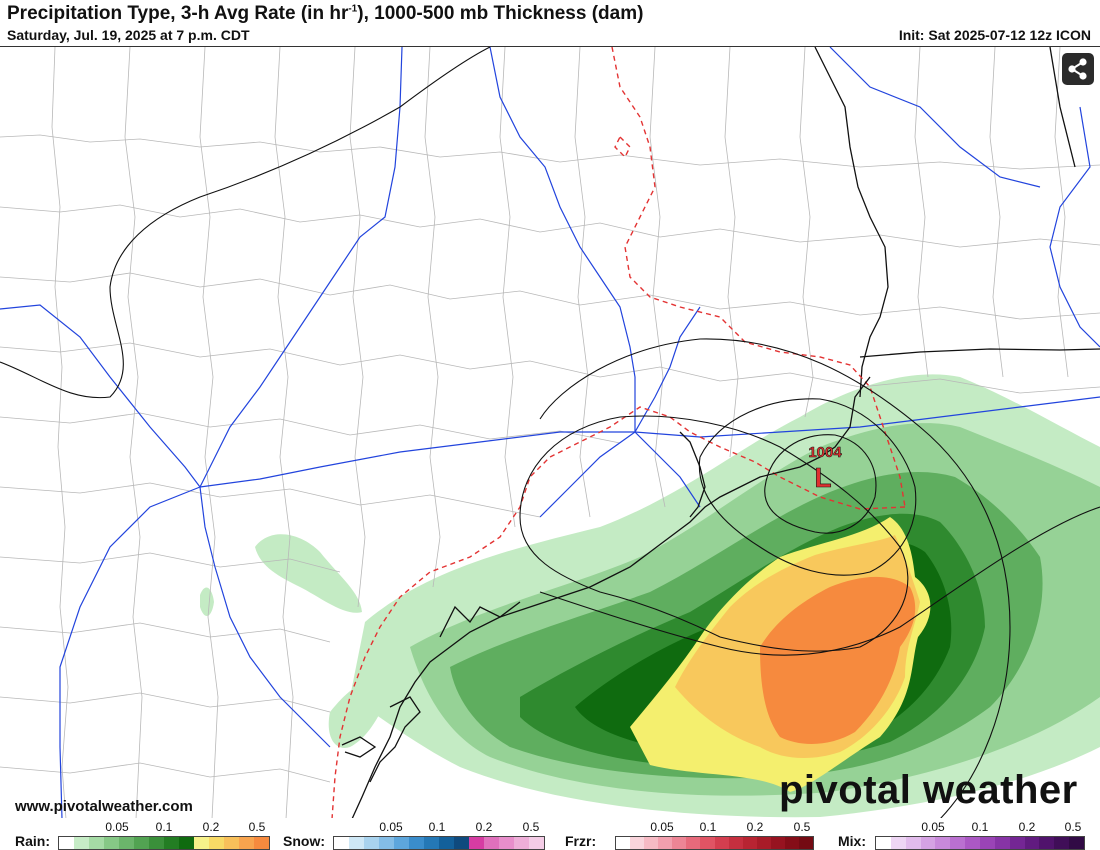  I want to click on legend-frzr-bar, so click(714, 843).